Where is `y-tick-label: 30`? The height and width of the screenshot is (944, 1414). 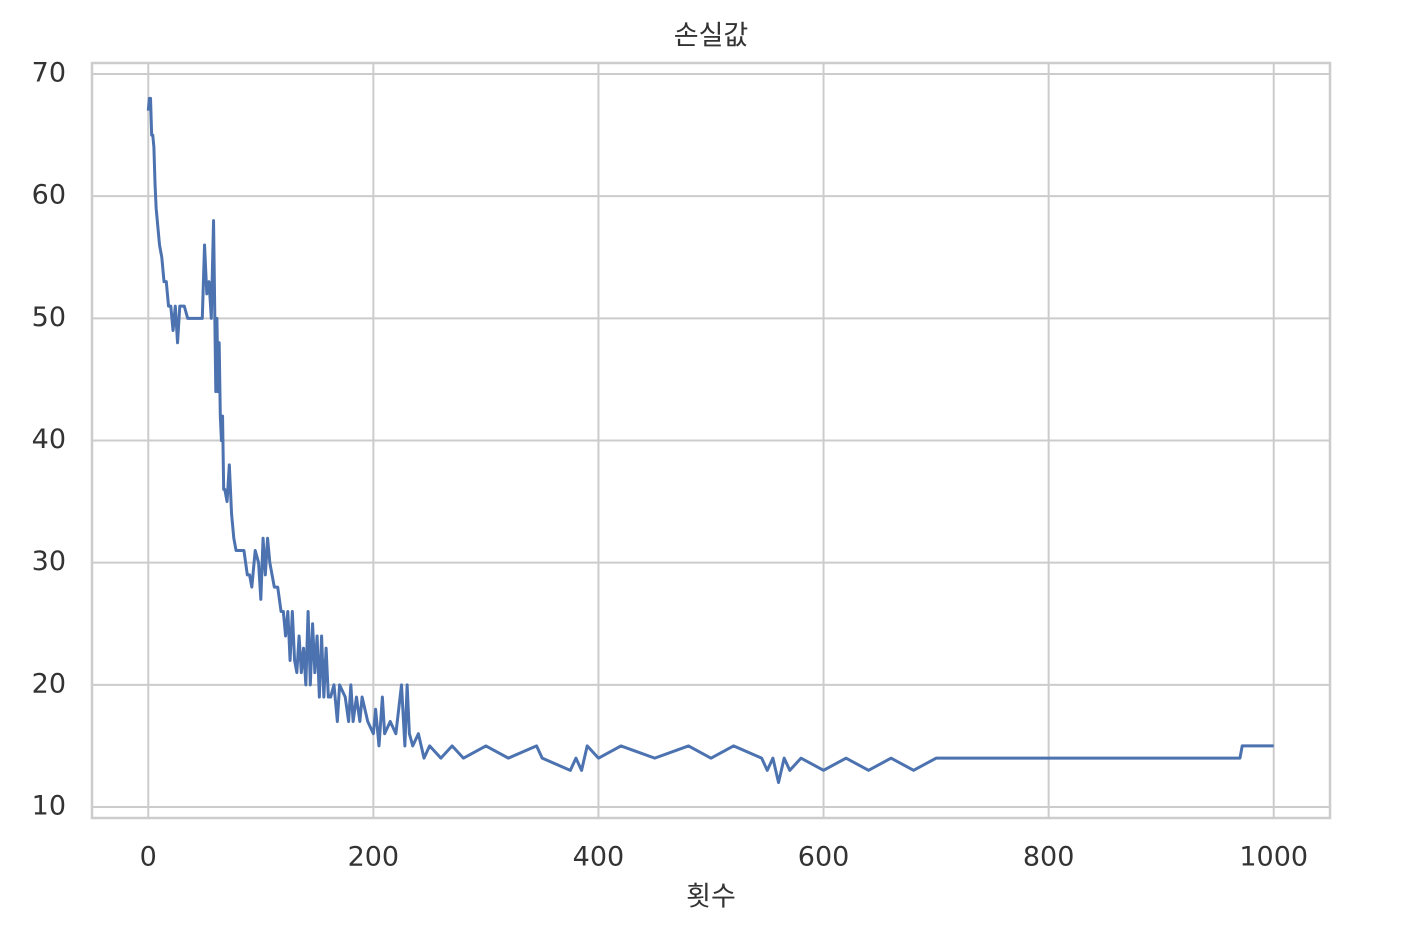 y-tick-label: 30 is located at coordinates (49, 561).